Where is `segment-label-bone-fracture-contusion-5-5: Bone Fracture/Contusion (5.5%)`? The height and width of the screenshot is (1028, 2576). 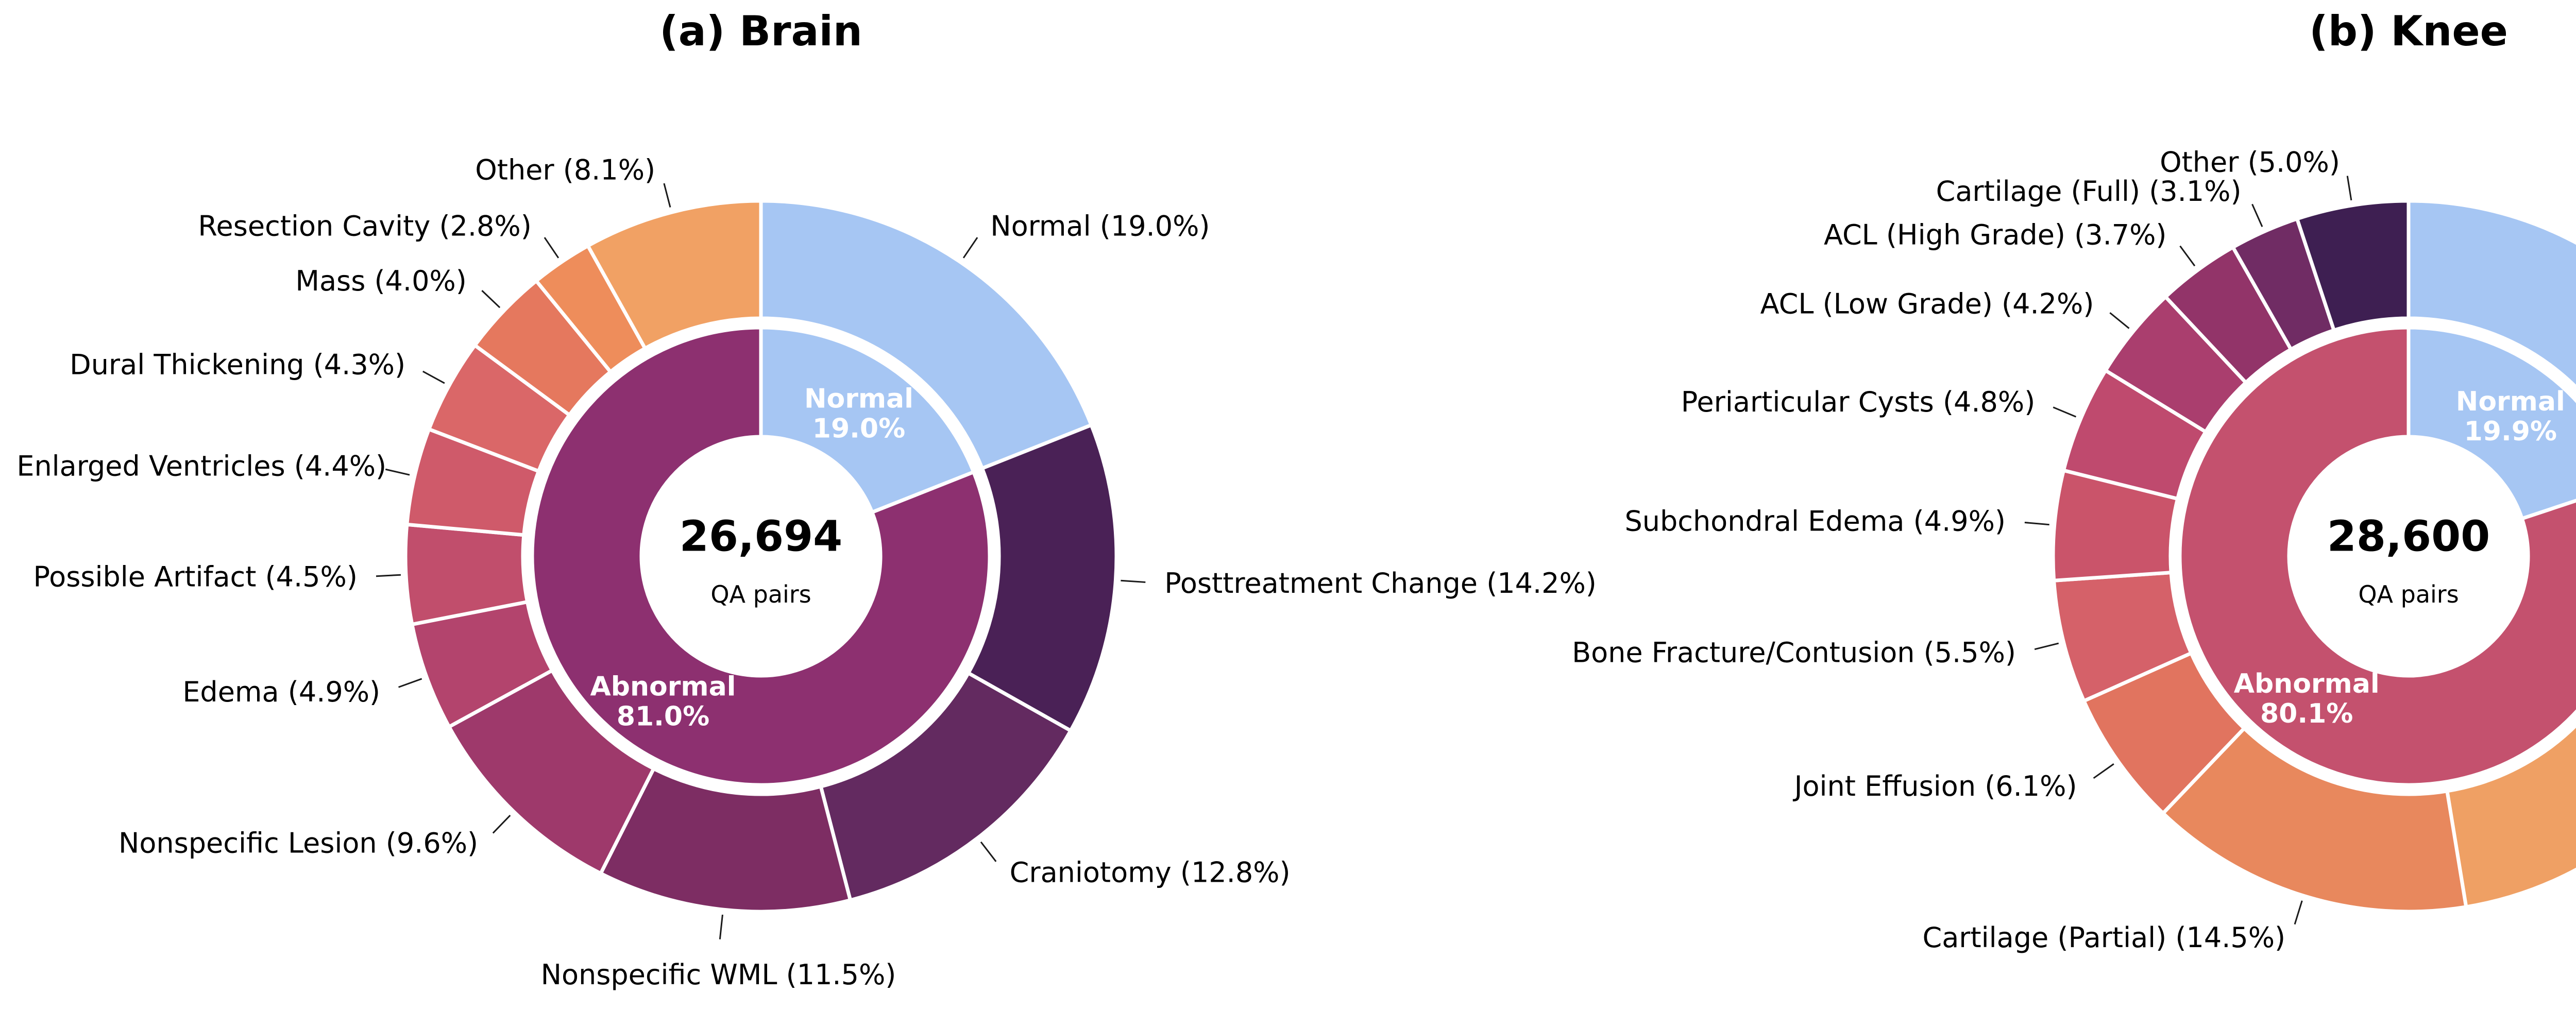 segment-label-bone-fracture-contusion-5-5: Bone Fracture/Contusion (5.5%) is located at coordinates (1794, 653).